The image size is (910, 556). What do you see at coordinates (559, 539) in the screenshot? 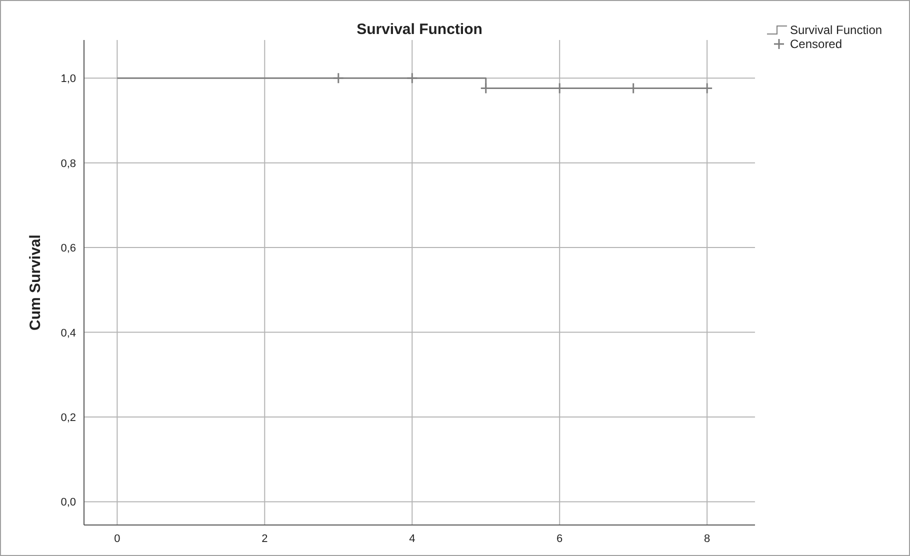
I see `x-tick-label: 6` at bounding box center [559, 539].